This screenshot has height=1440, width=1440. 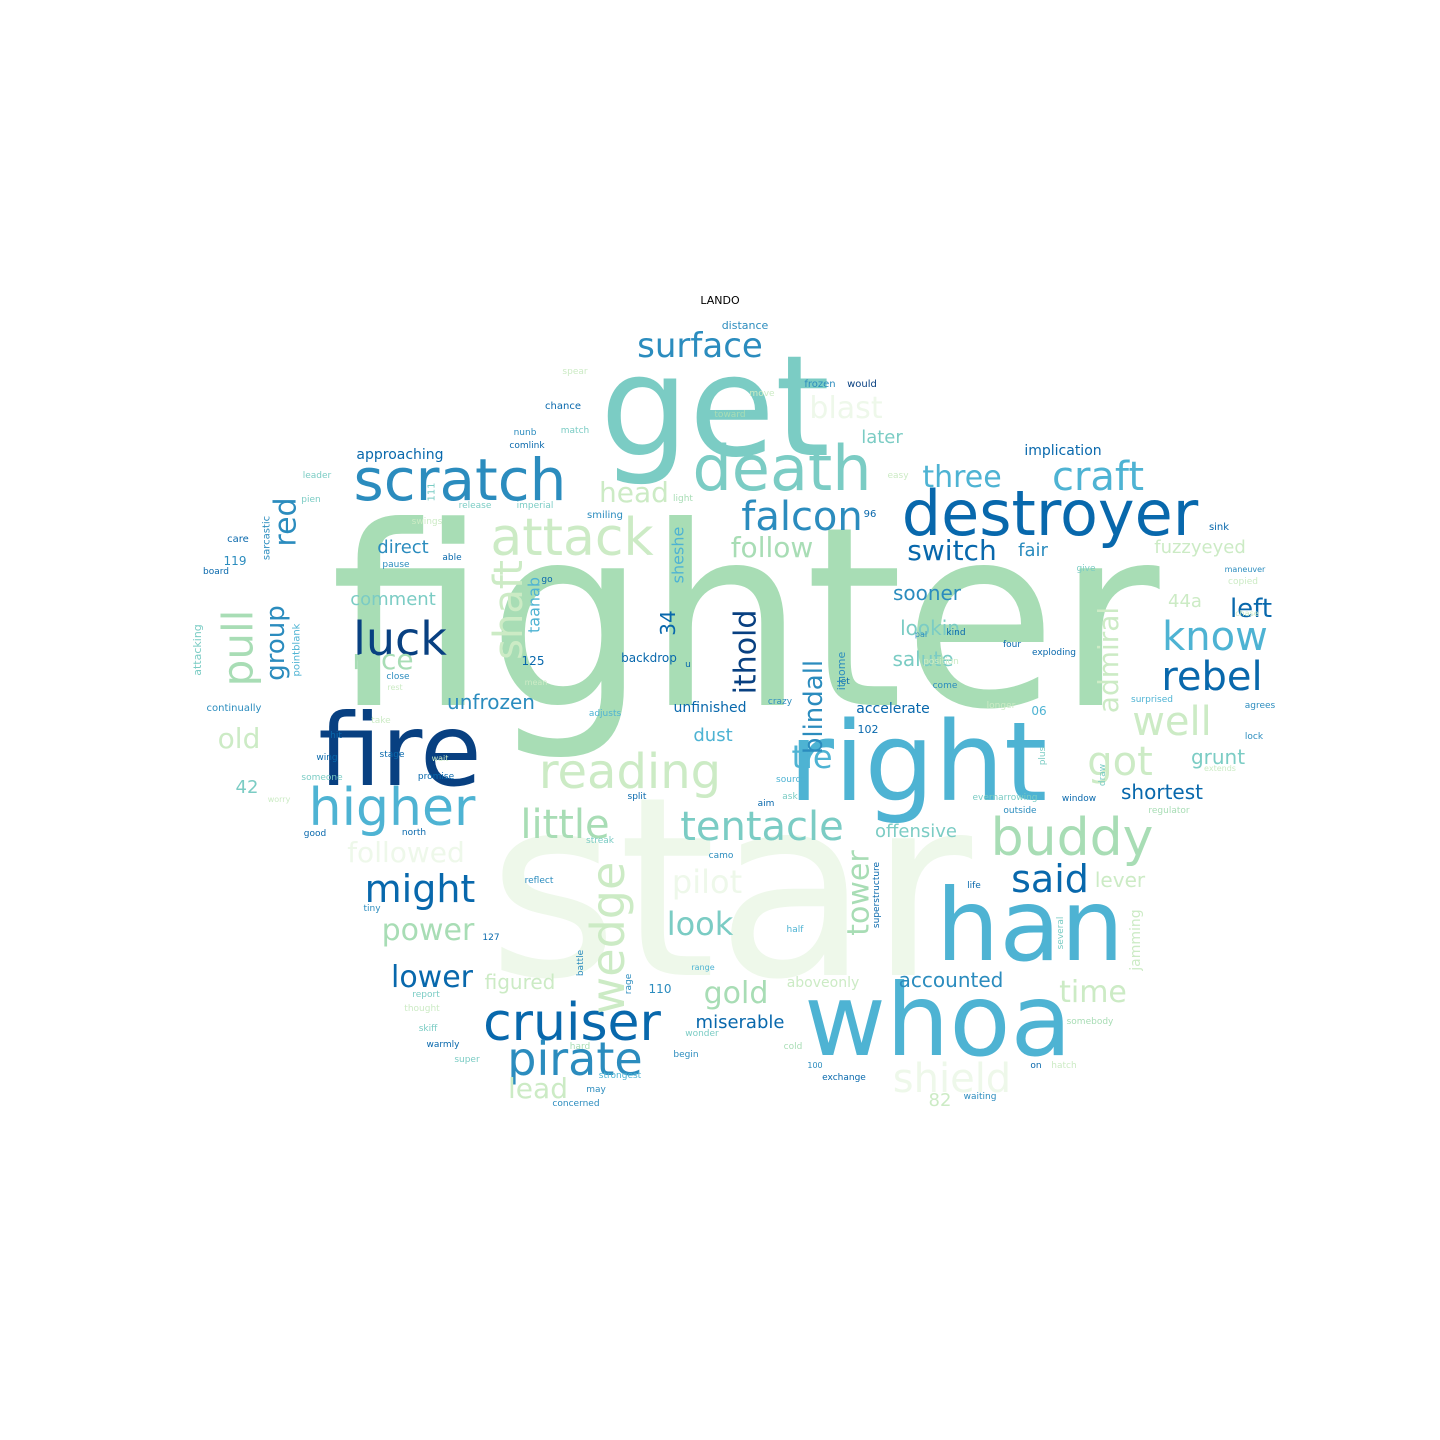 I want to click on word-four: four, so click(x=1012, y=645).